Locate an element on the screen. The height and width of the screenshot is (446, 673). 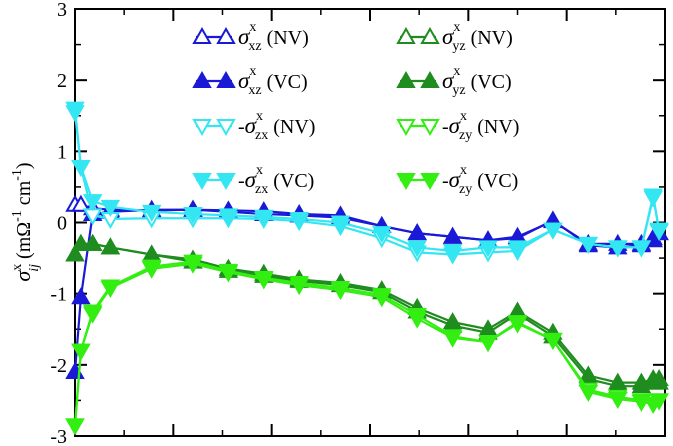
legend-item: σx xz (VC) is located at coordinates (250, 81).